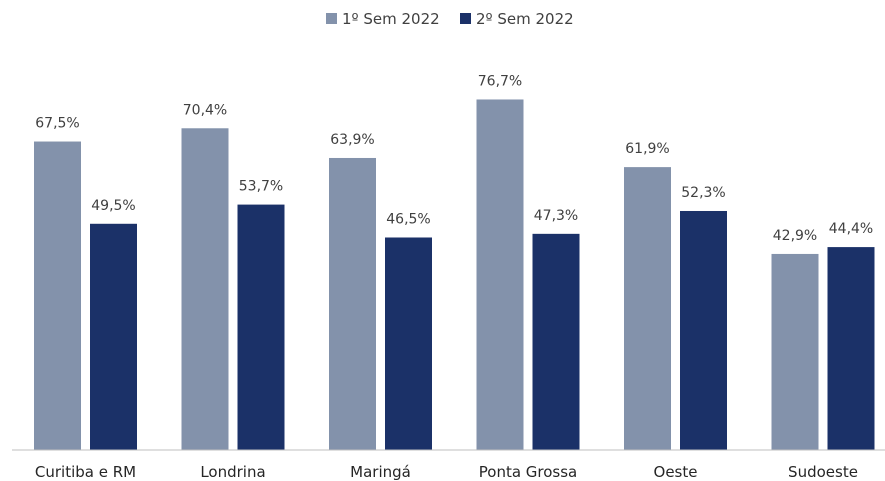 This screenshot has width=885, height=481. What do you see at coordinates (232, 472) in the screenshot?
I see `category-label-londrina: Londrina` at bounding box center [232, 472].